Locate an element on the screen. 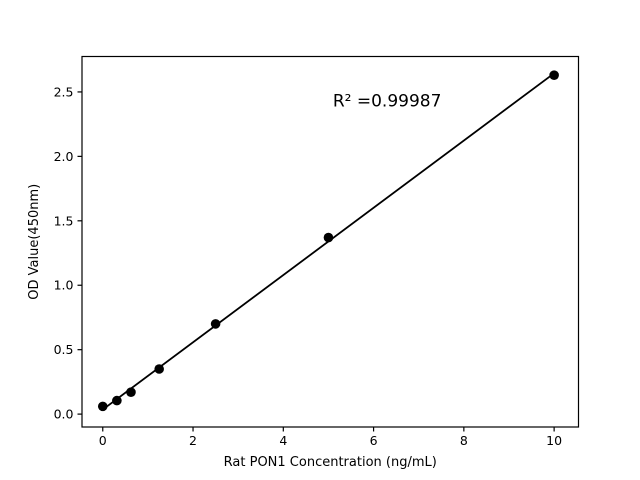  x-tick-label: 4 is located at coordinates (283, 440).